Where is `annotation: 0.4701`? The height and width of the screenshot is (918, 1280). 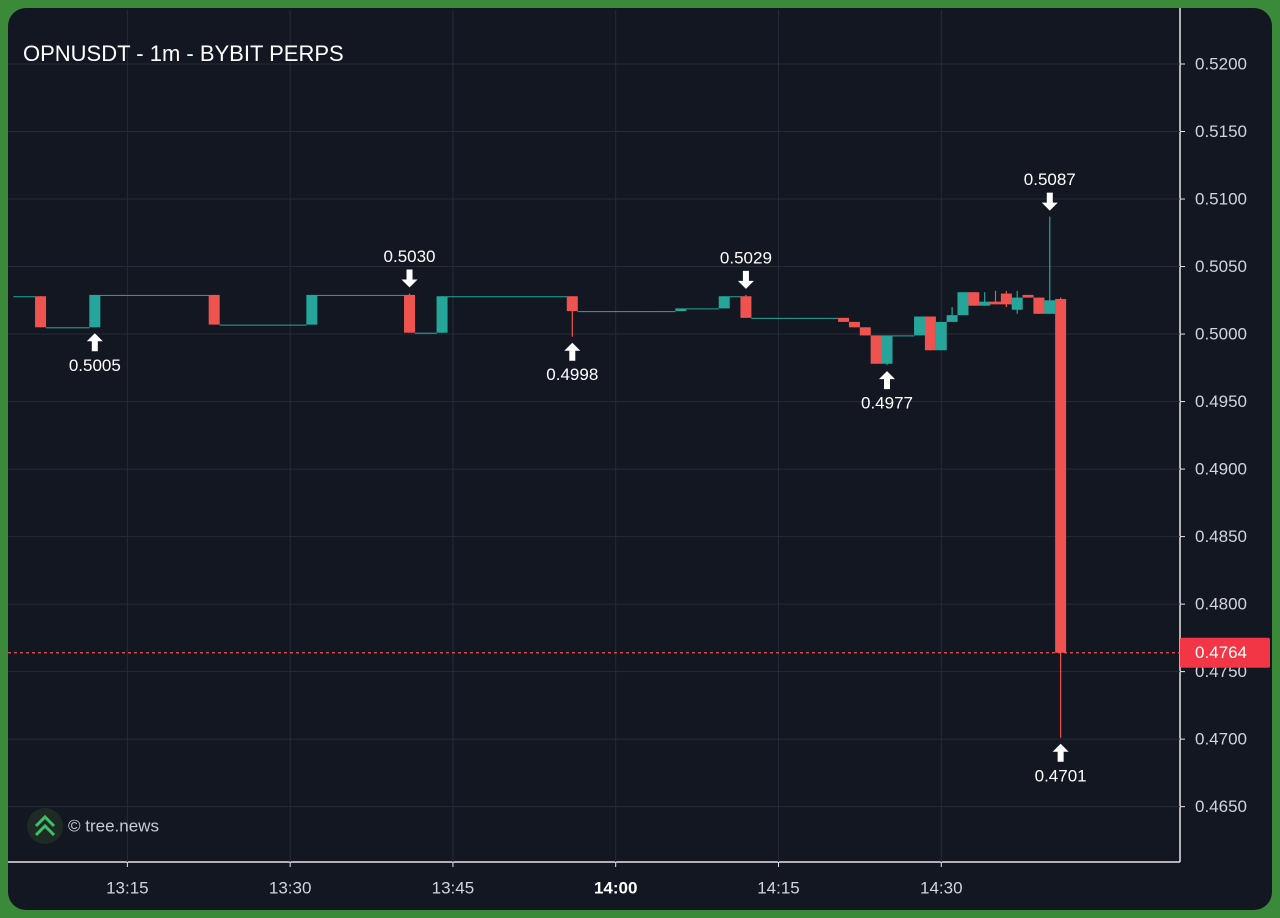
annotation: 0.4701 is located at coordinates (1061, 764).